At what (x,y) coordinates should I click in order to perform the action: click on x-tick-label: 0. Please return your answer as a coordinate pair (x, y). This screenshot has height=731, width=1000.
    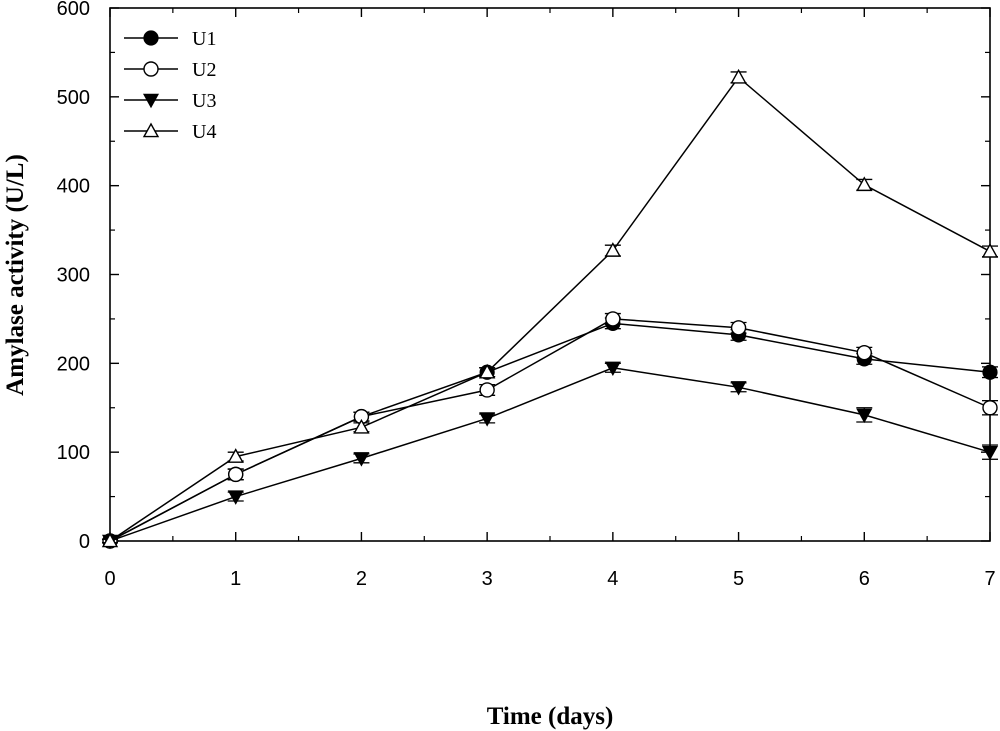
    Looking at the image, I should click on (109, 579).